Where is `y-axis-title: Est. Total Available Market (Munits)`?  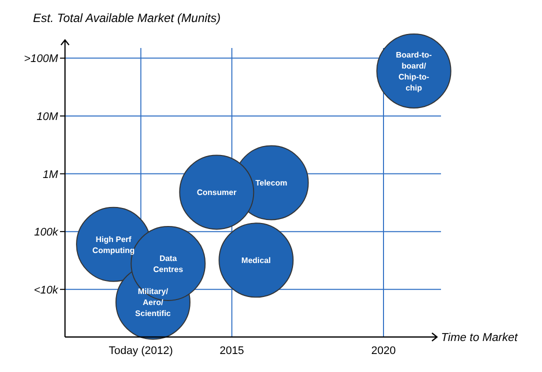 y-axis-title: Est. Total Available Market (Munits) is located at coordinates (127, 18).